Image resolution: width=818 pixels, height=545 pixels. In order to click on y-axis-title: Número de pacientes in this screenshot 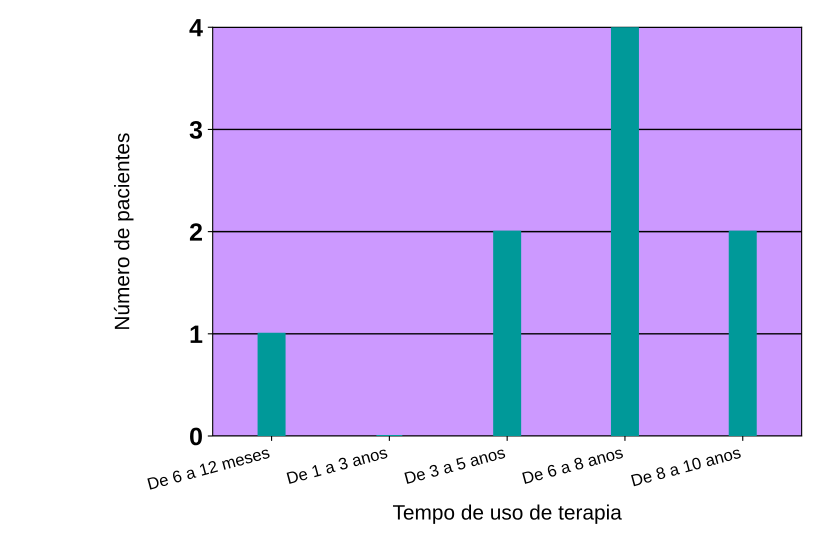, I will do `click(124, 231)`.